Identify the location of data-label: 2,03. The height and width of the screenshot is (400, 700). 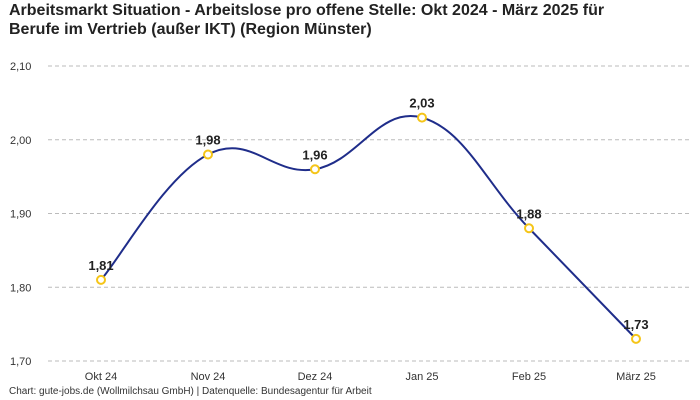
(421, 103).